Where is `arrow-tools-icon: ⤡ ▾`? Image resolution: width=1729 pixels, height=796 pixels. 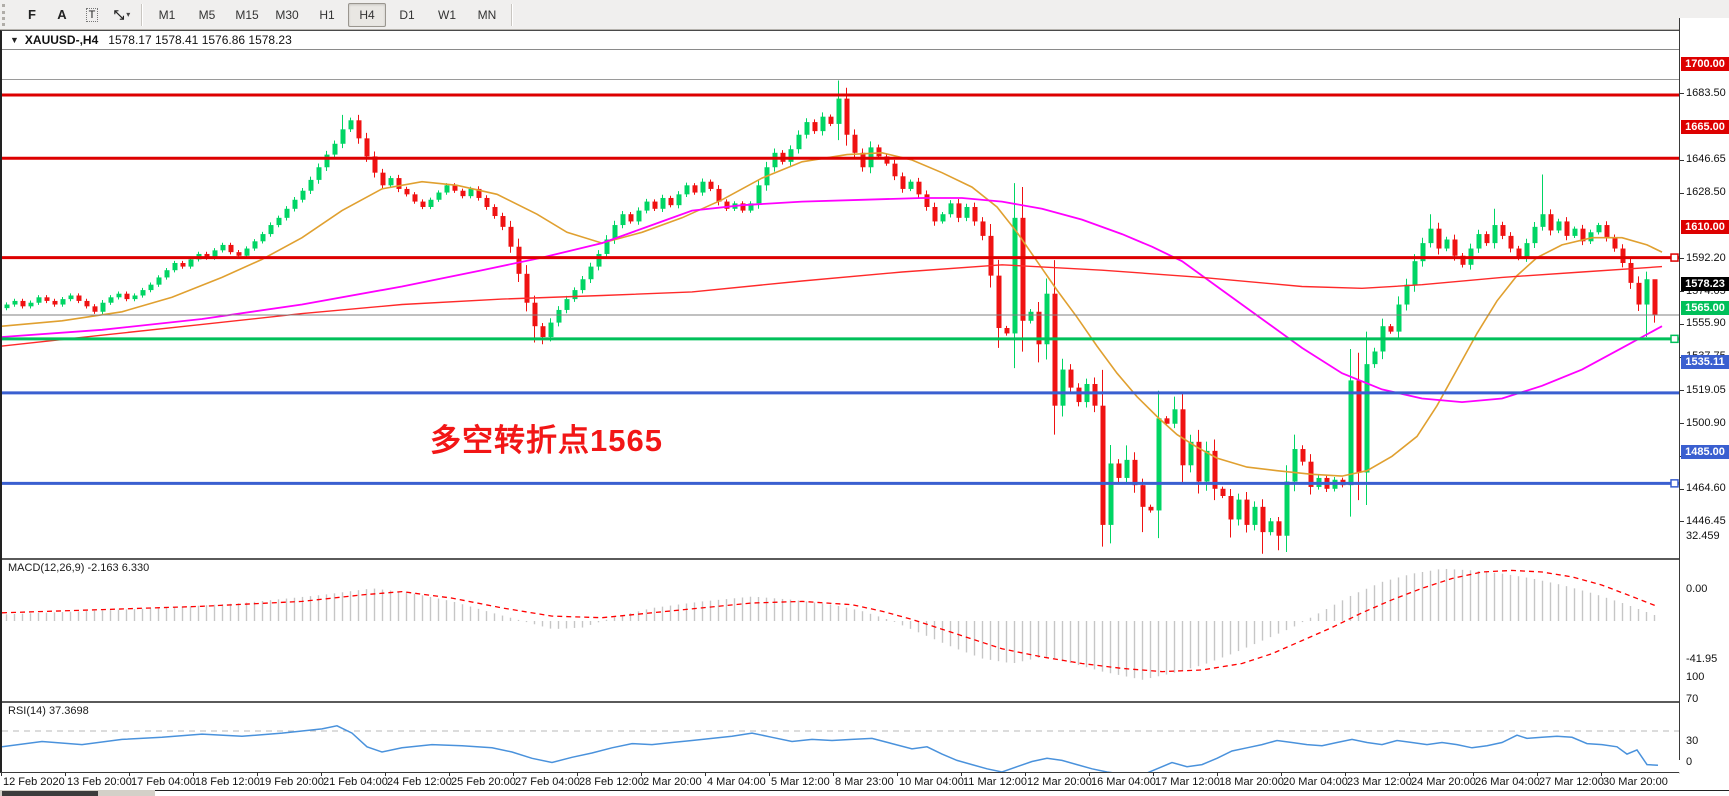 arrow-tools-icon: ⤡ ▾ is located at coordinates (122, 14).